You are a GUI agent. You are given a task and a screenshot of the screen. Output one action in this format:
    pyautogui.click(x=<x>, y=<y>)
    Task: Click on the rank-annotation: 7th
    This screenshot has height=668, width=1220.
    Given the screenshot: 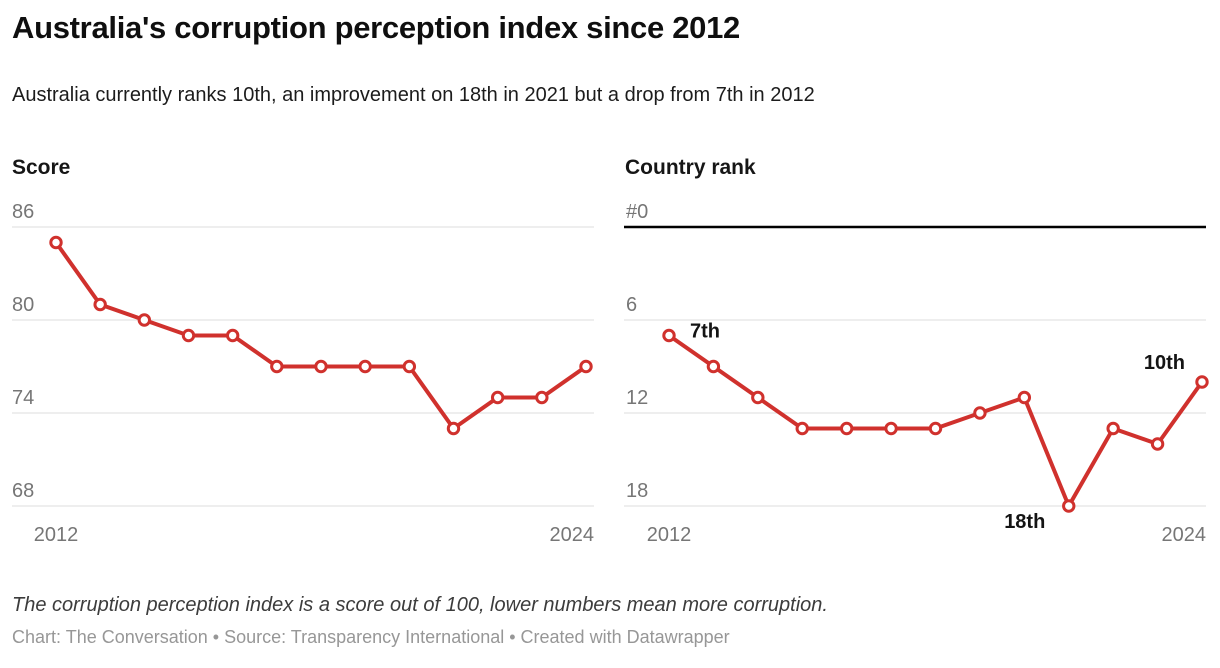 What is the action you would take?
    pyautogui.click(x=705, y=332)
    